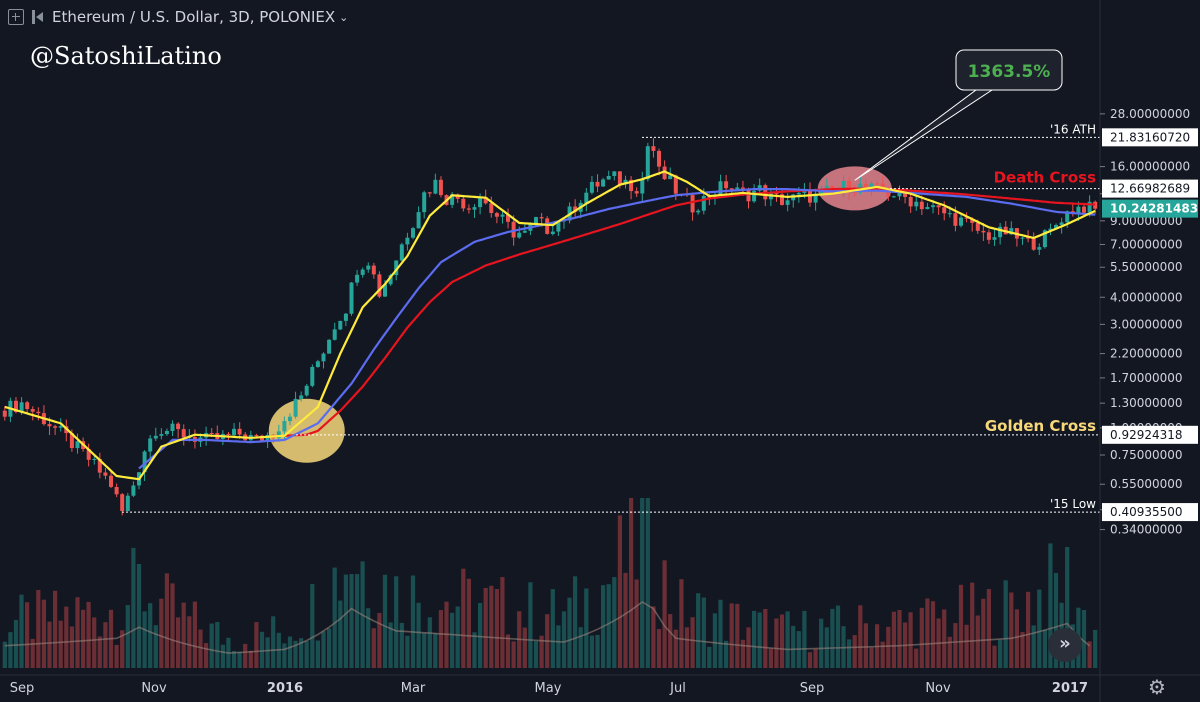 The image size is (1200, 702). What do you see at coordinates (1146, 512) in the screenshot?
I see `low-value-badge: 0.40935500` at bounding box center [1146, 512].